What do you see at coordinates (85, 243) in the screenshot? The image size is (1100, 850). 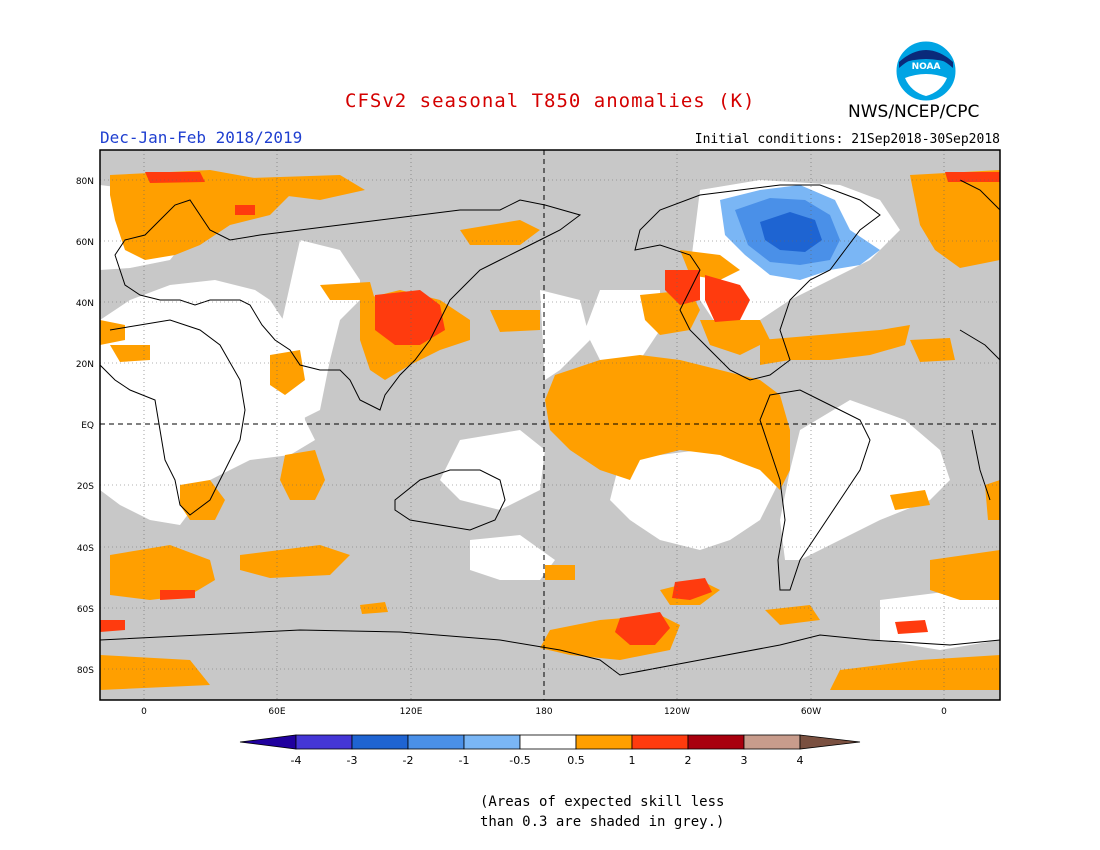 I see `lat-label: 60N` at bounding box center [85, 243].